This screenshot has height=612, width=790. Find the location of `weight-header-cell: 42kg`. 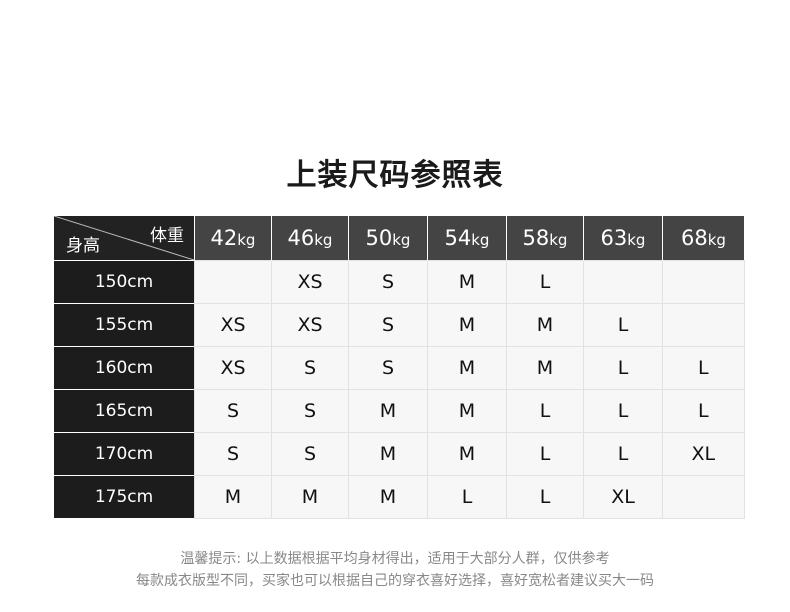

weight-header-cell: 42kg is located at coordinates (233, 238).